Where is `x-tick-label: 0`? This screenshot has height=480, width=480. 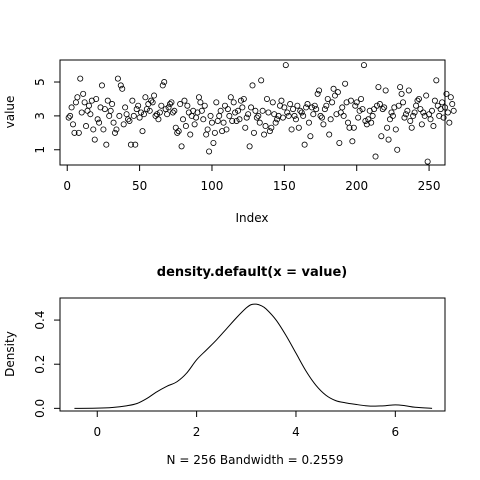 x-tick-label: 0 is located at coordinates (97, 432).